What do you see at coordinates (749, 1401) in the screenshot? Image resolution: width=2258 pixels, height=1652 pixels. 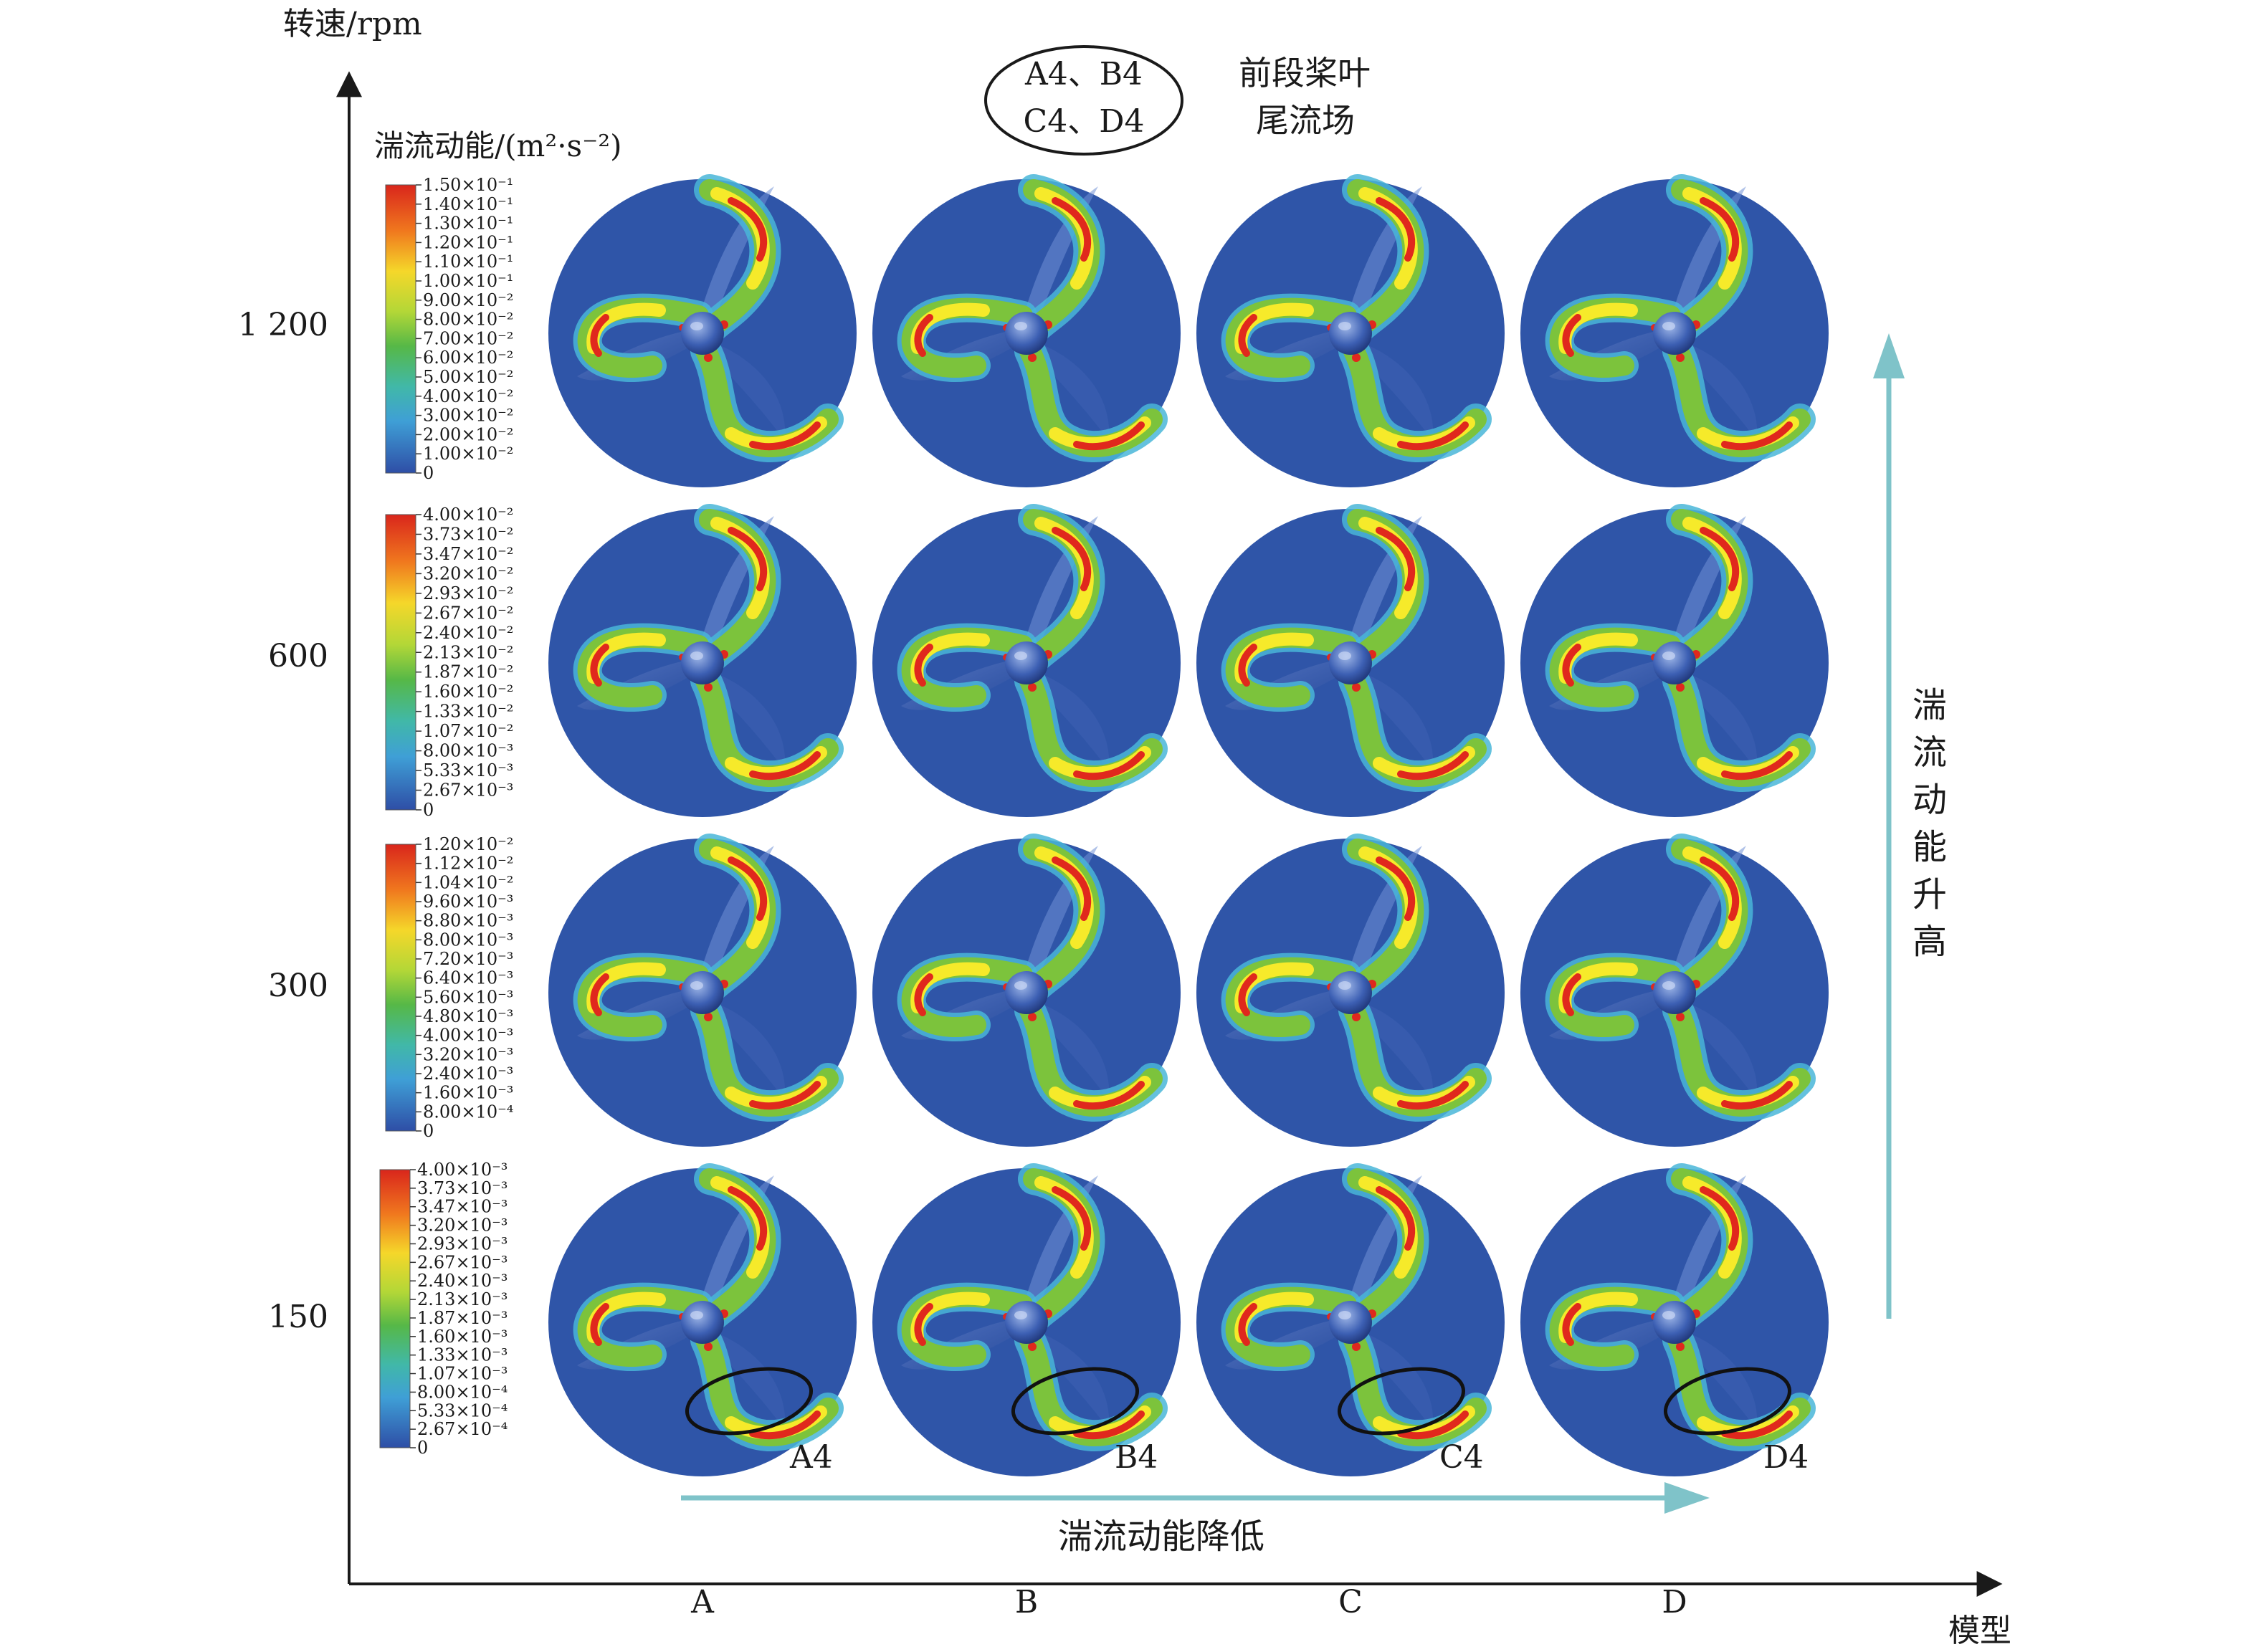 I see `highlight-ellipse-A4` at bounding box center [749, 1401].